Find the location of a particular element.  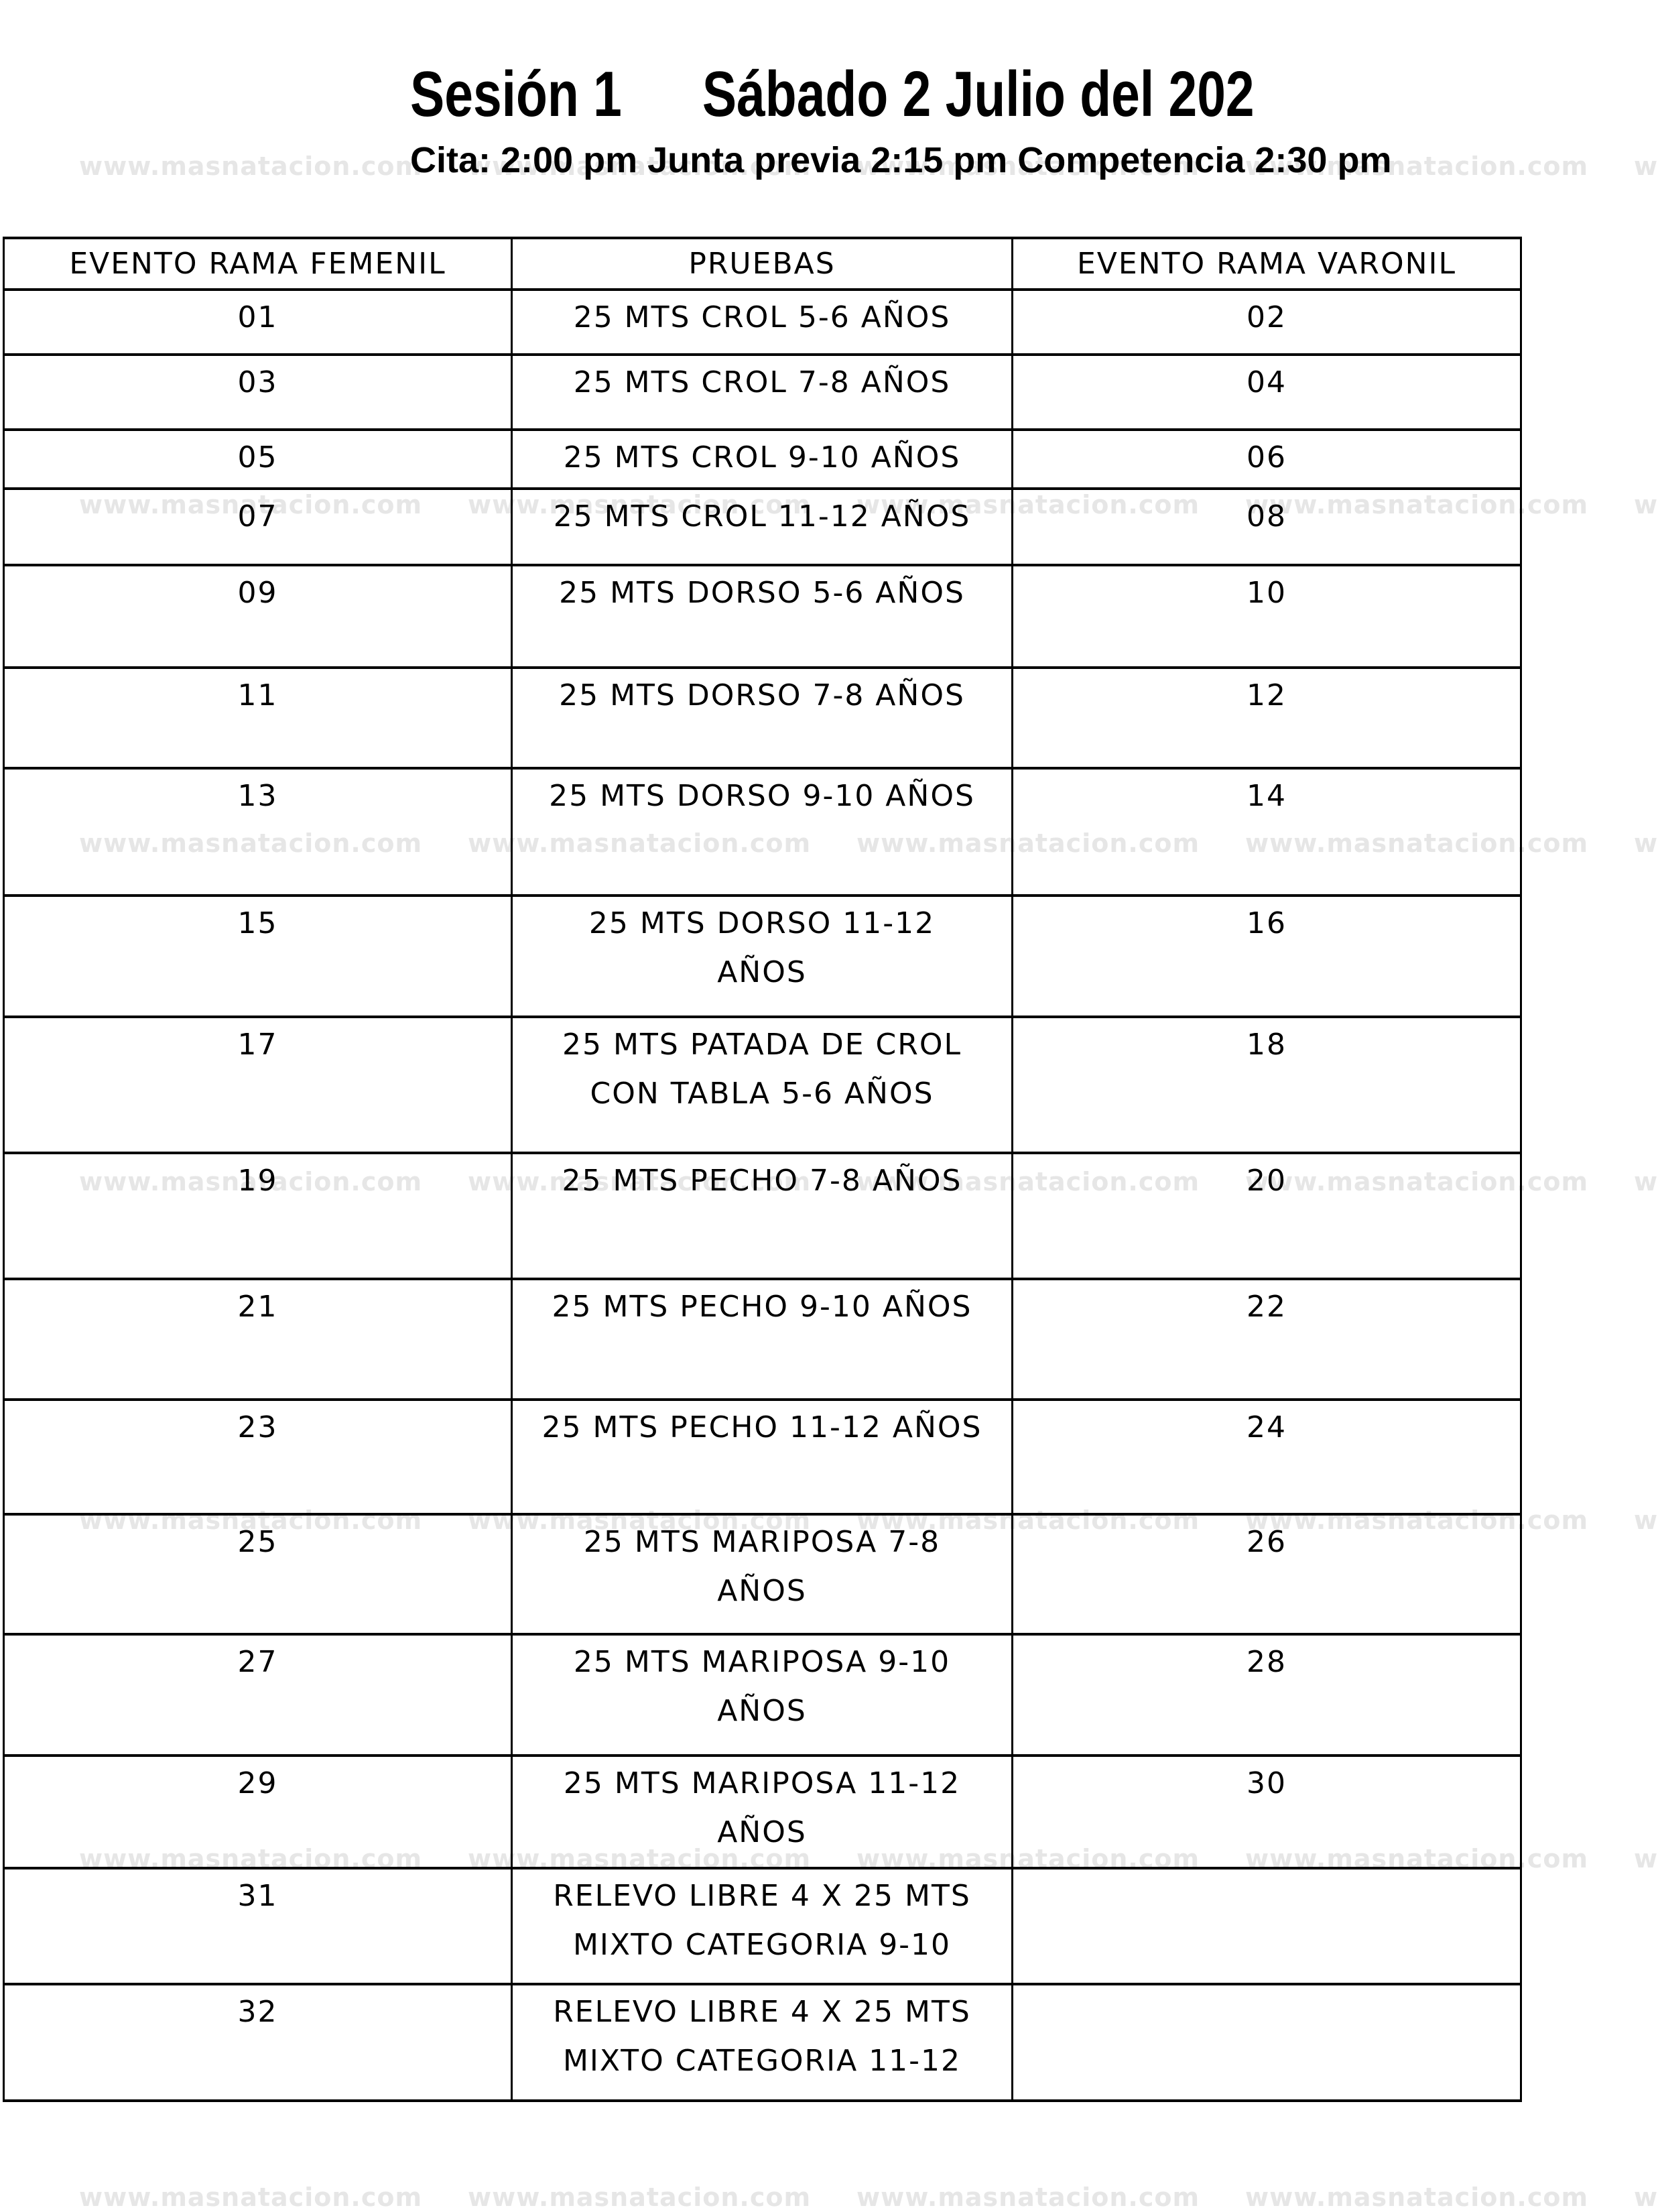

cell-evento-varonil: 08 is located at coordinates (1266, 526).